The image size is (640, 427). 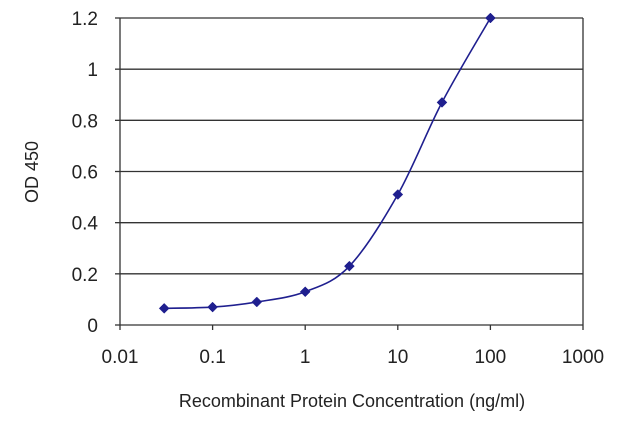 I want to click on x-tick-labels: 0.01 0.1 1 10 100 1000, so click(x=353, y=357).